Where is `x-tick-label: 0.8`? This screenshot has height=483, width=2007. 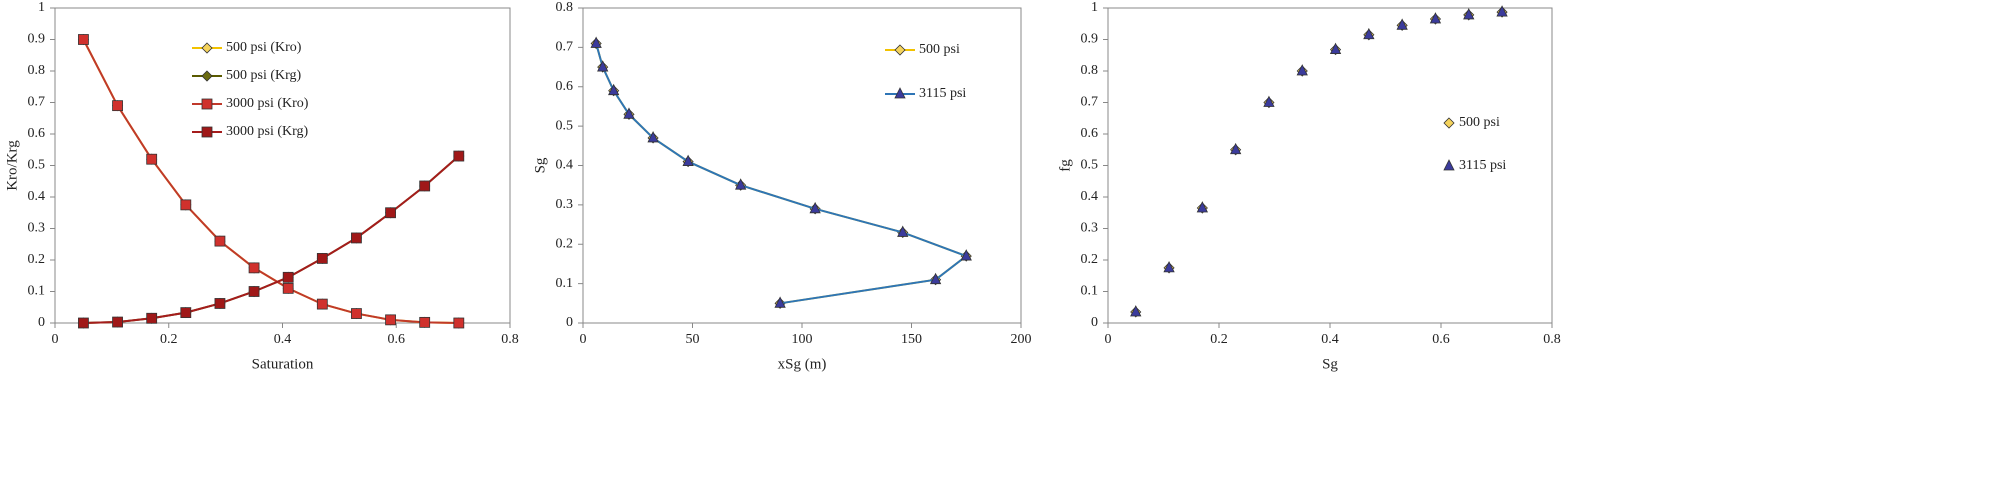 x-tick-label: 0.8 is located at coordinates (510, 339).